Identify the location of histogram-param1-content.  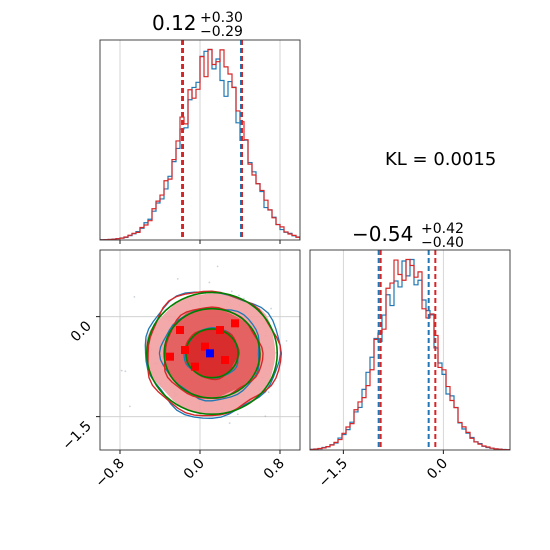
(200, 140).